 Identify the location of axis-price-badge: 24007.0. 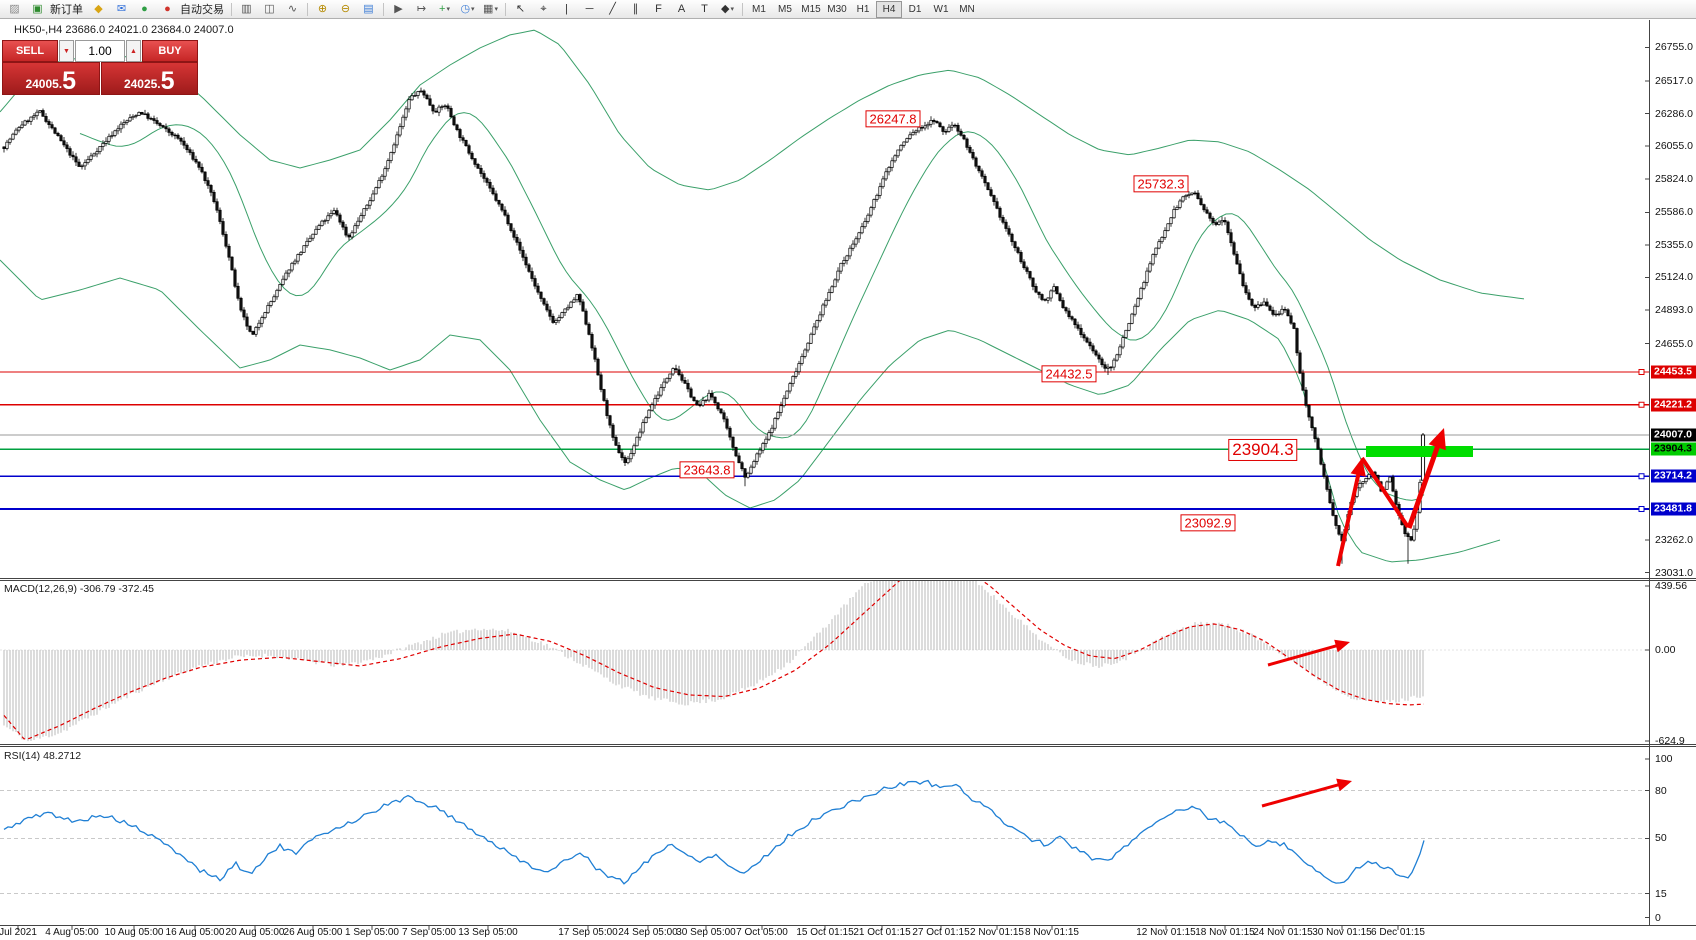
(1673, 435).